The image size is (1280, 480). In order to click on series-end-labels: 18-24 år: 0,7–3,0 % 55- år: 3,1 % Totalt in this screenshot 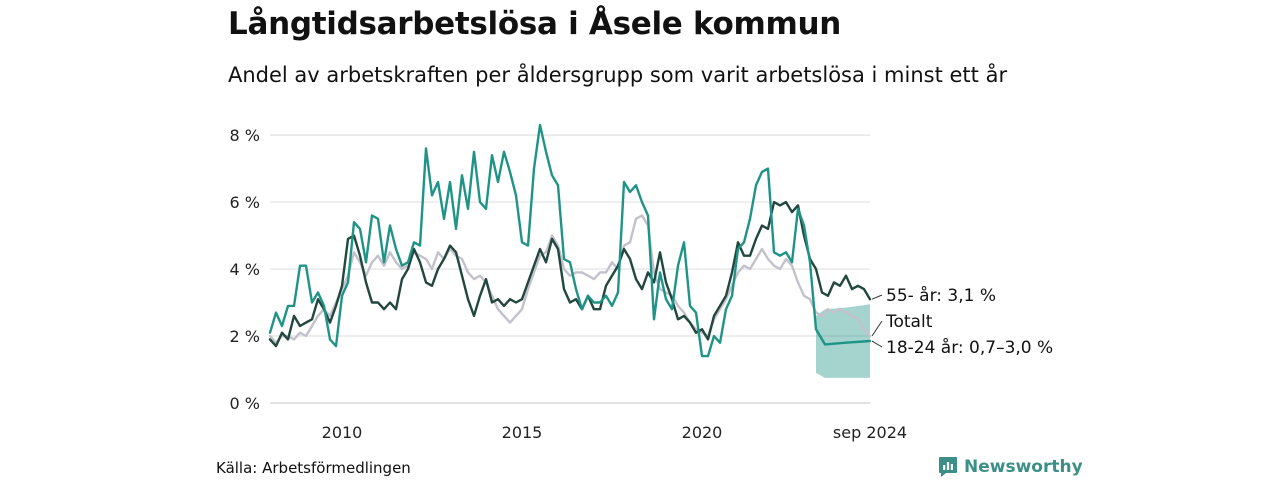, I will do `click(962, 321)`.